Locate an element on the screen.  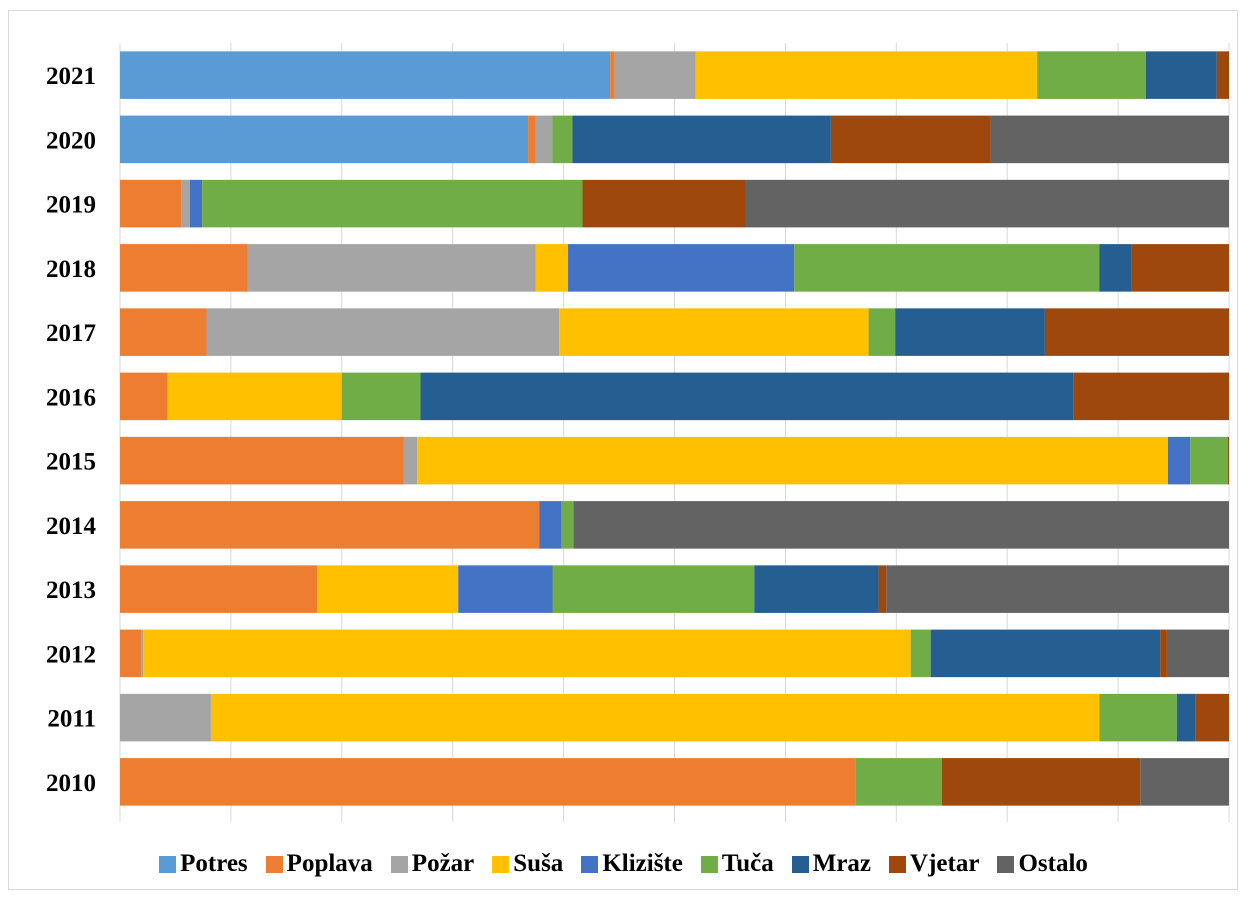
legend-label: Mraz is located at coordinates (842, 863).